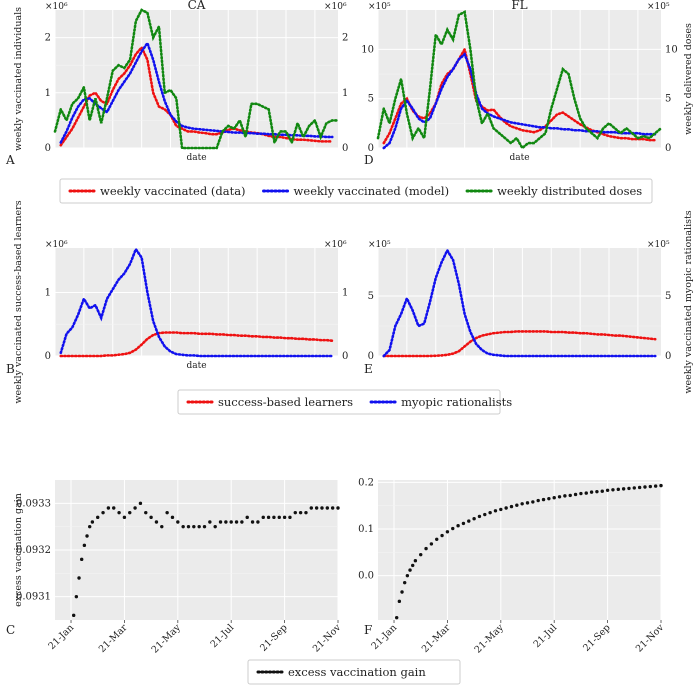 This screenshot has height=686, width=699. What do you see at coordinates (519, 6) in the screenshot?
I see `panel-title: FL` at bounding box center [519, 6].